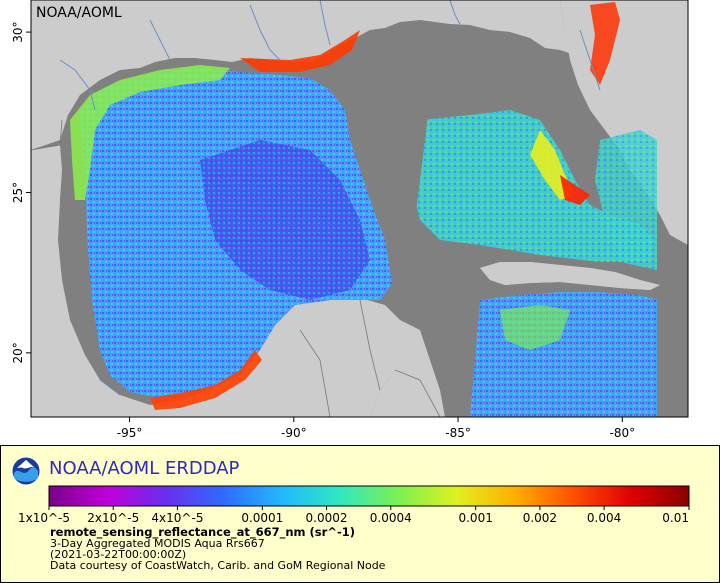  What do you see at coordinates (626, 200) in the screenshot?
I see `data-atlantic` at bounding box center [626, 200].